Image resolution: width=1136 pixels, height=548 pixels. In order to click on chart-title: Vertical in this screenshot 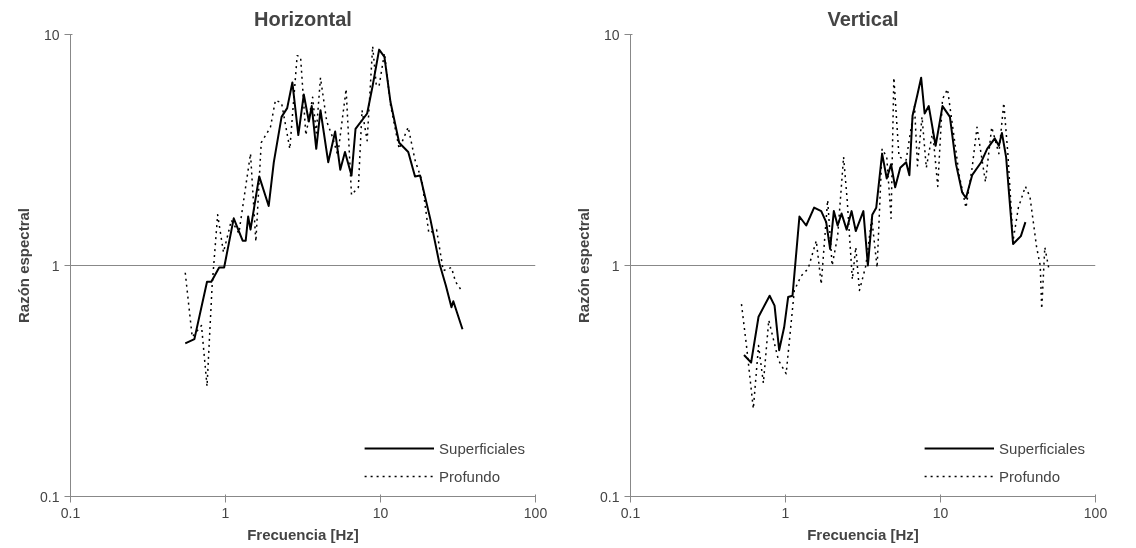, I will do `click(863, 18)`.